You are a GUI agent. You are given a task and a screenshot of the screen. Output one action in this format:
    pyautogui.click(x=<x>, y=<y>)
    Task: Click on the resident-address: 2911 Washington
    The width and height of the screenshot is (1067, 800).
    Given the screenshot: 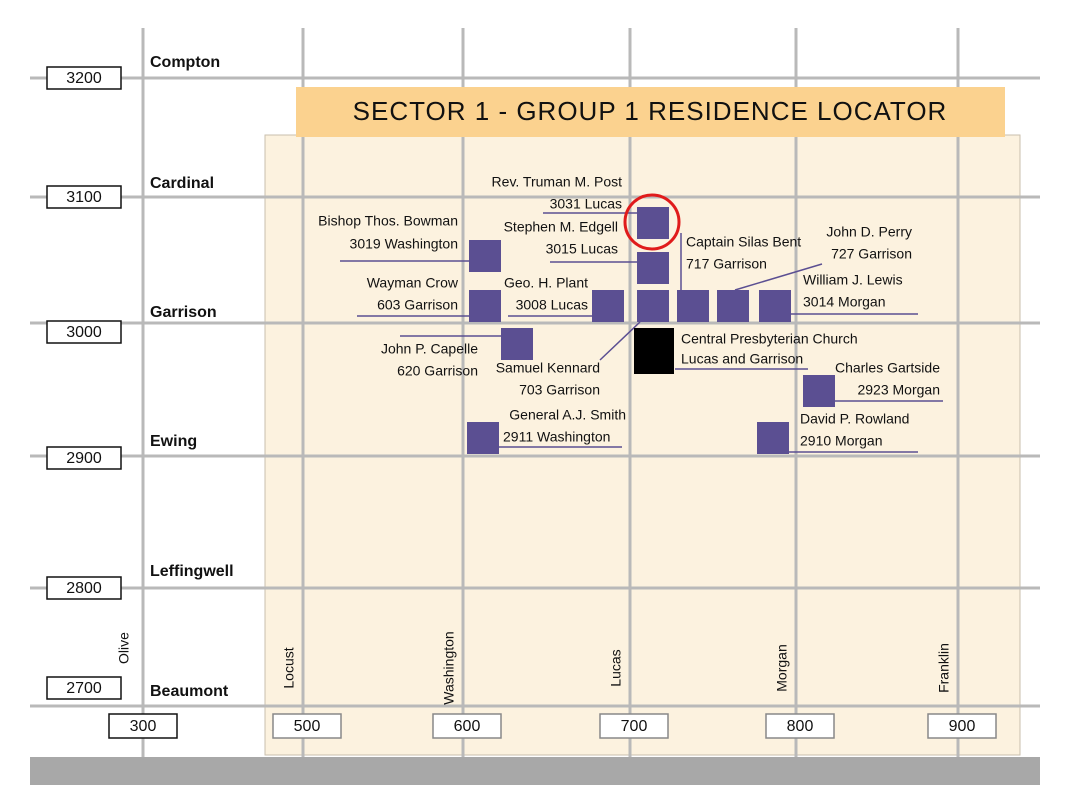 What is the action you would take?
    pyautogui.click(x=556, y=437)
    